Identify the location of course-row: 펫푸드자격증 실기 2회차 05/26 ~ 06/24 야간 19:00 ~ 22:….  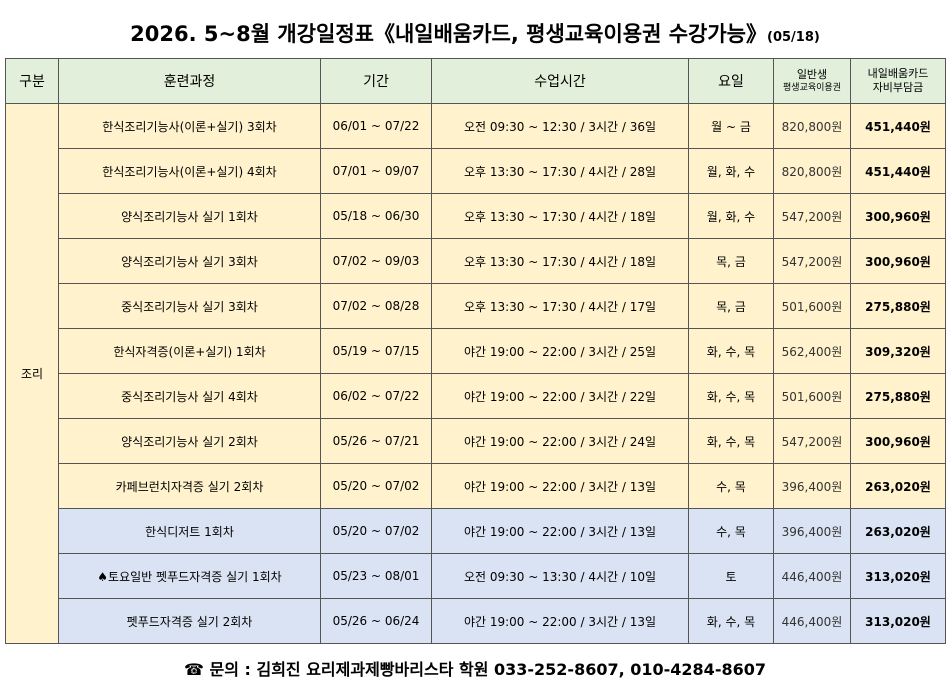
(476, 621).